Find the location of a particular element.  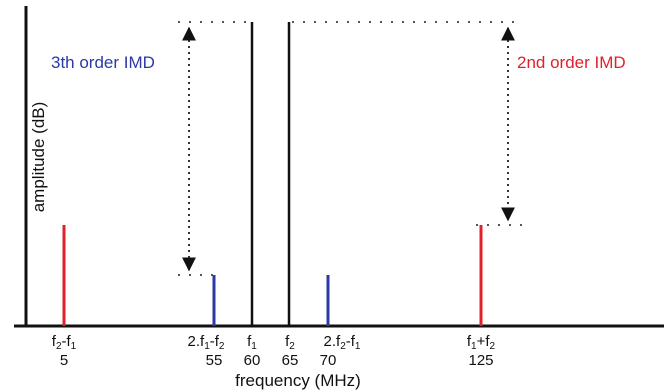

bin-name-2f2-f1: 2.f2-f1 is located at coordinates (342, 342).